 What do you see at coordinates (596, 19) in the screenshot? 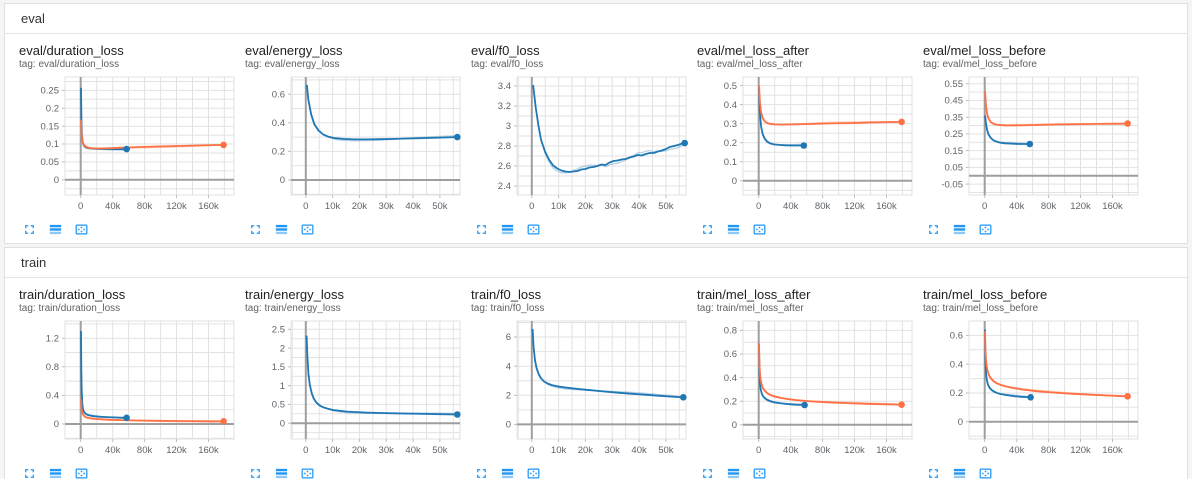
I see `section-header-eval: eval` at bounding box center [596, 19].